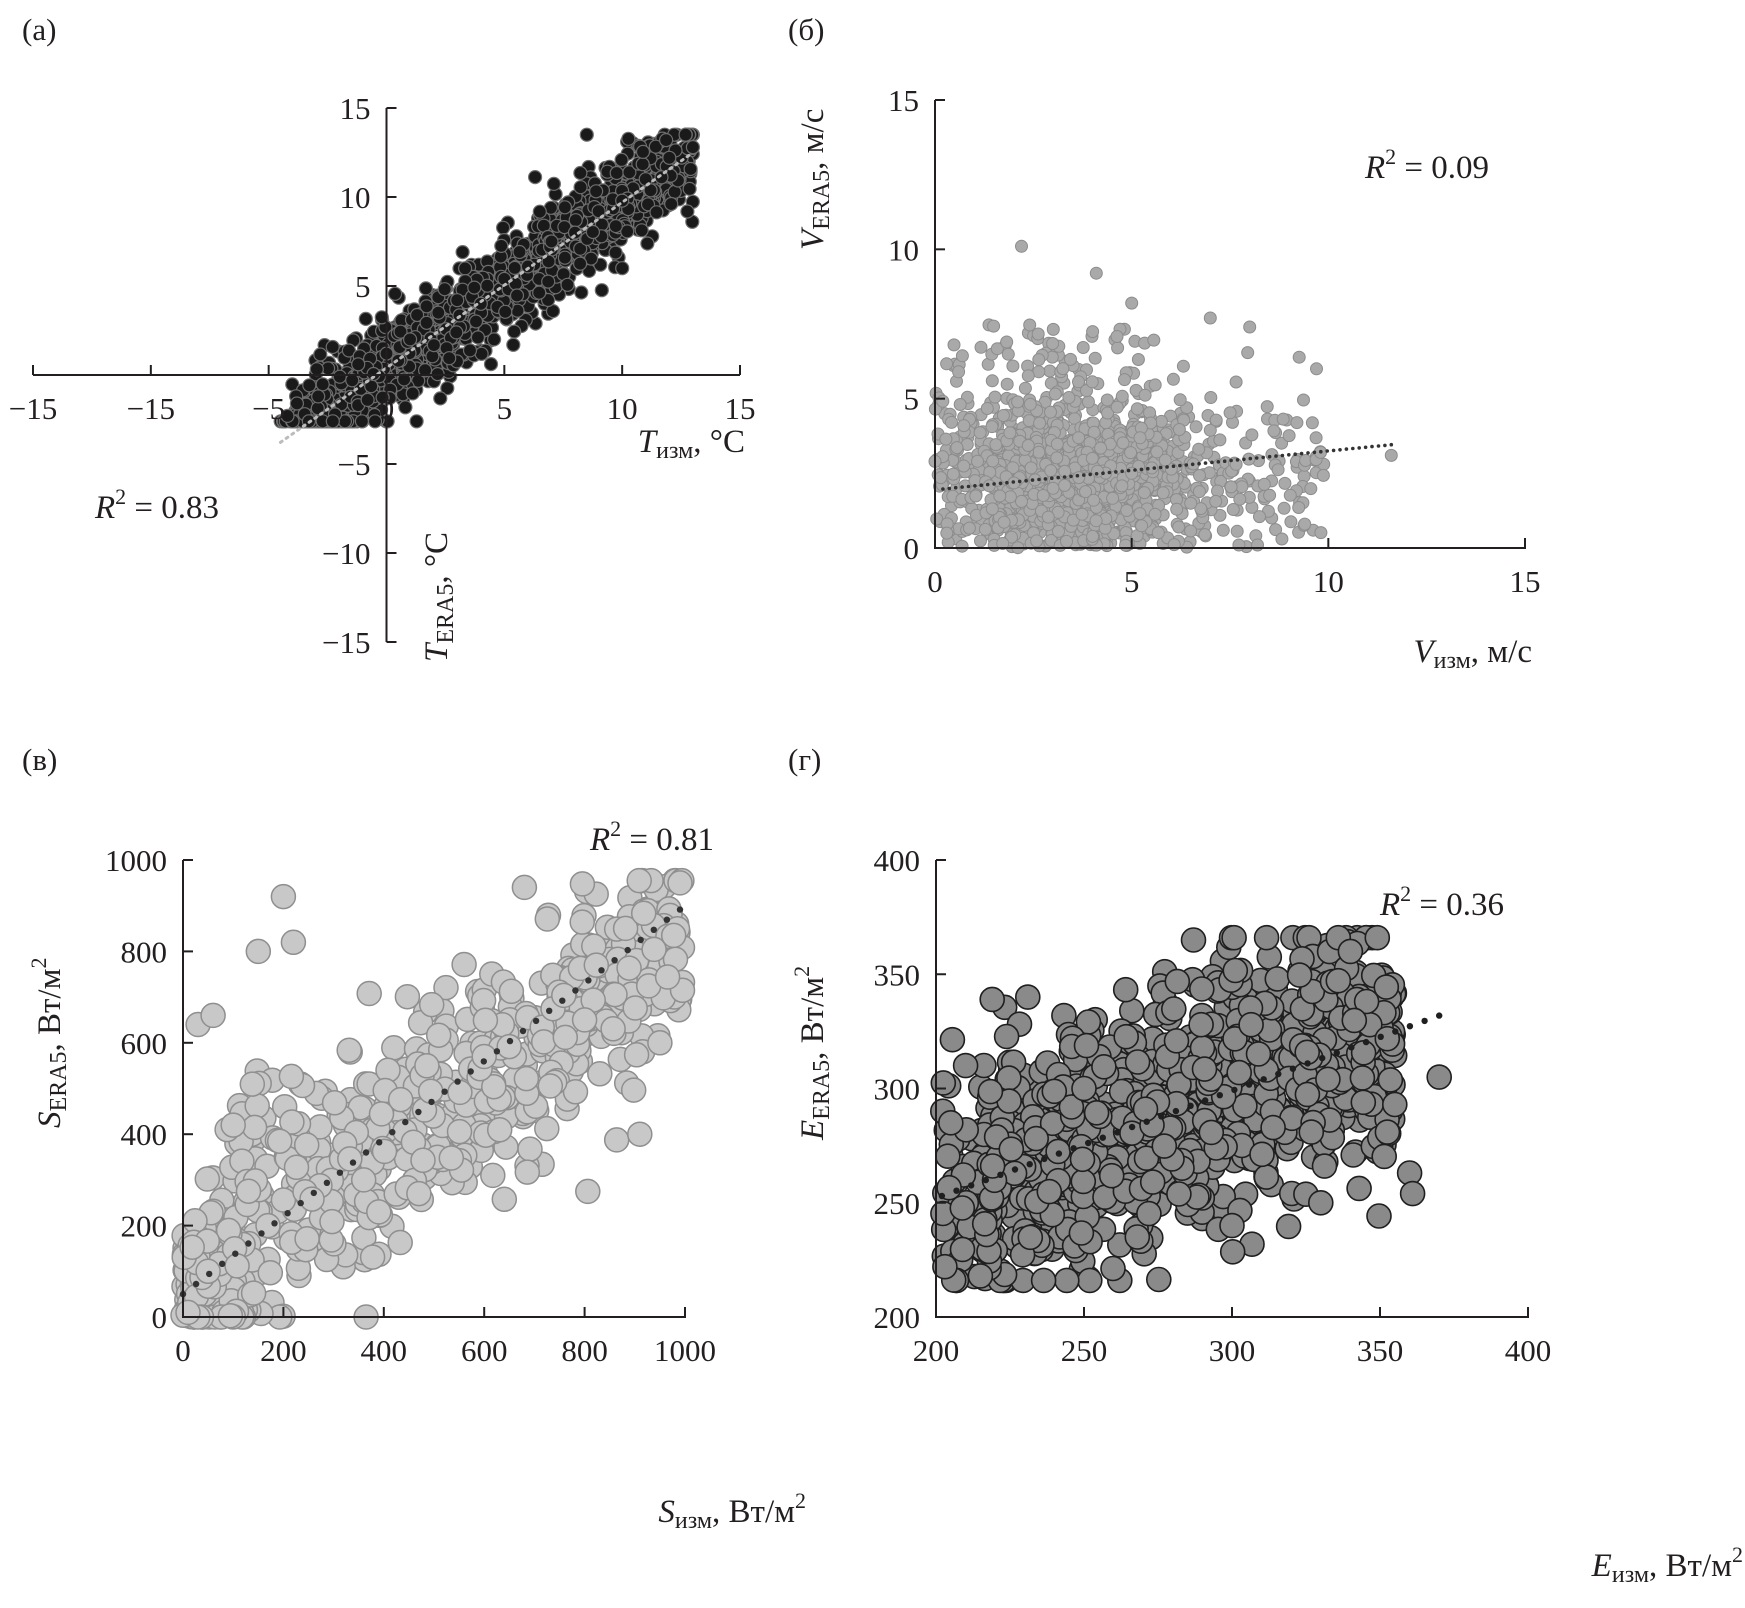  What do you see at coordinates (151, 408) in the screenshot?
I see `x-tick-label: −15` at bounding box center [151, 408].